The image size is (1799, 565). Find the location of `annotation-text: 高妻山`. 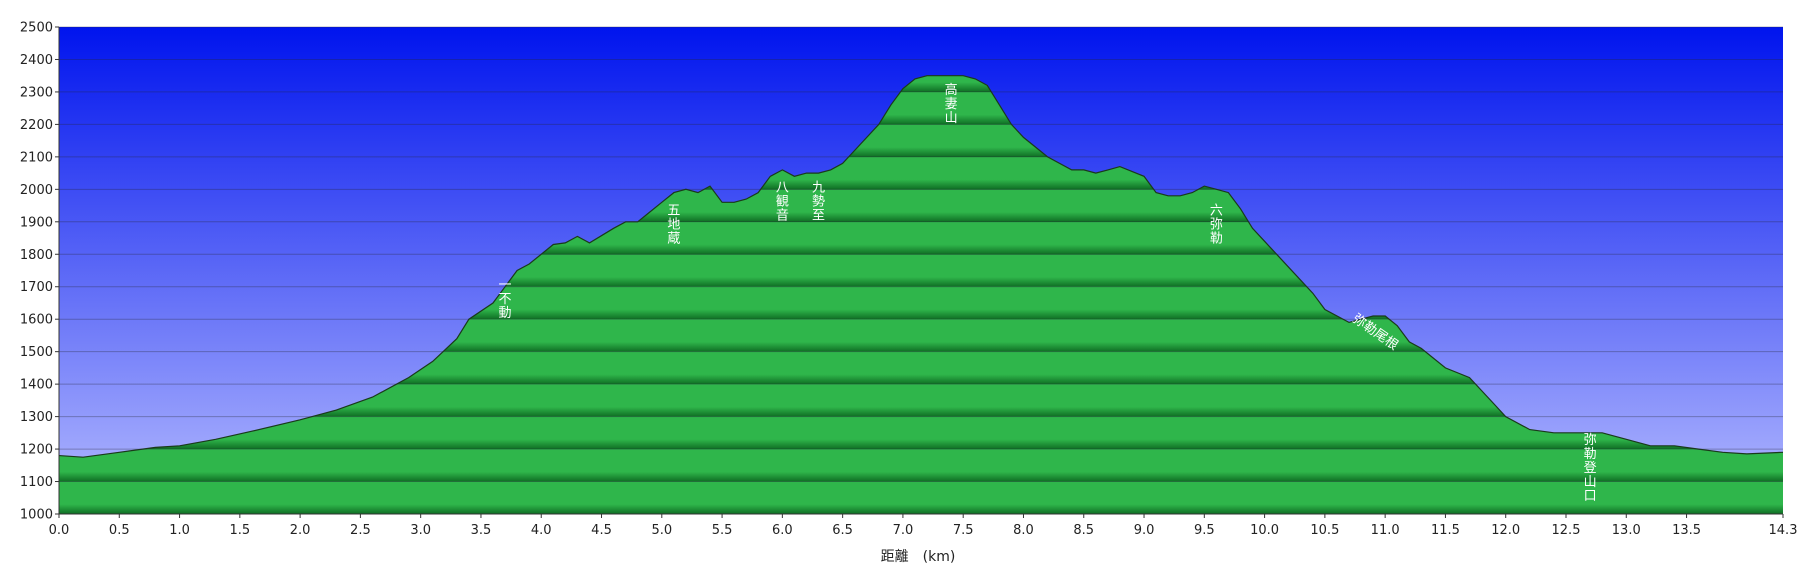

annotation-text: 高妻山 is located at coordinates (951, 104).